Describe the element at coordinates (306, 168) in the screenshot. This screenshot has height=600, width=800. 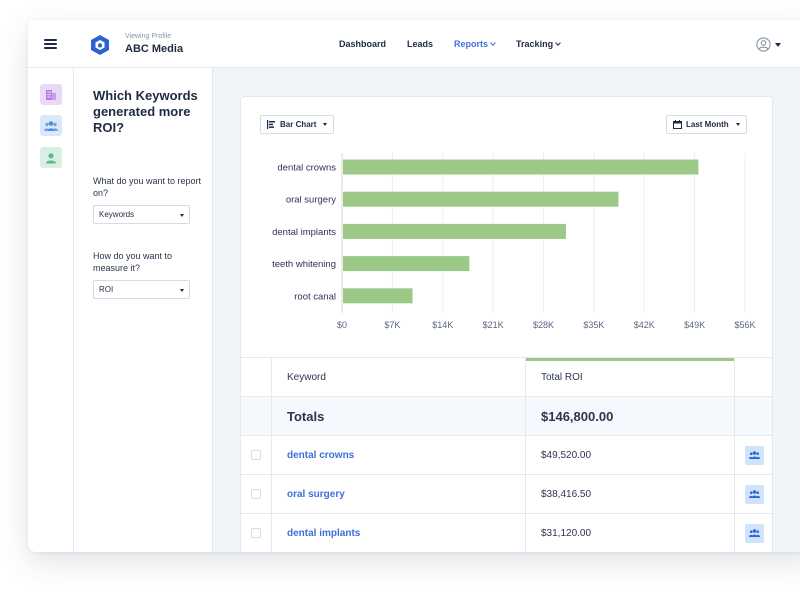
I see `category-label: dental crowns` at that location.